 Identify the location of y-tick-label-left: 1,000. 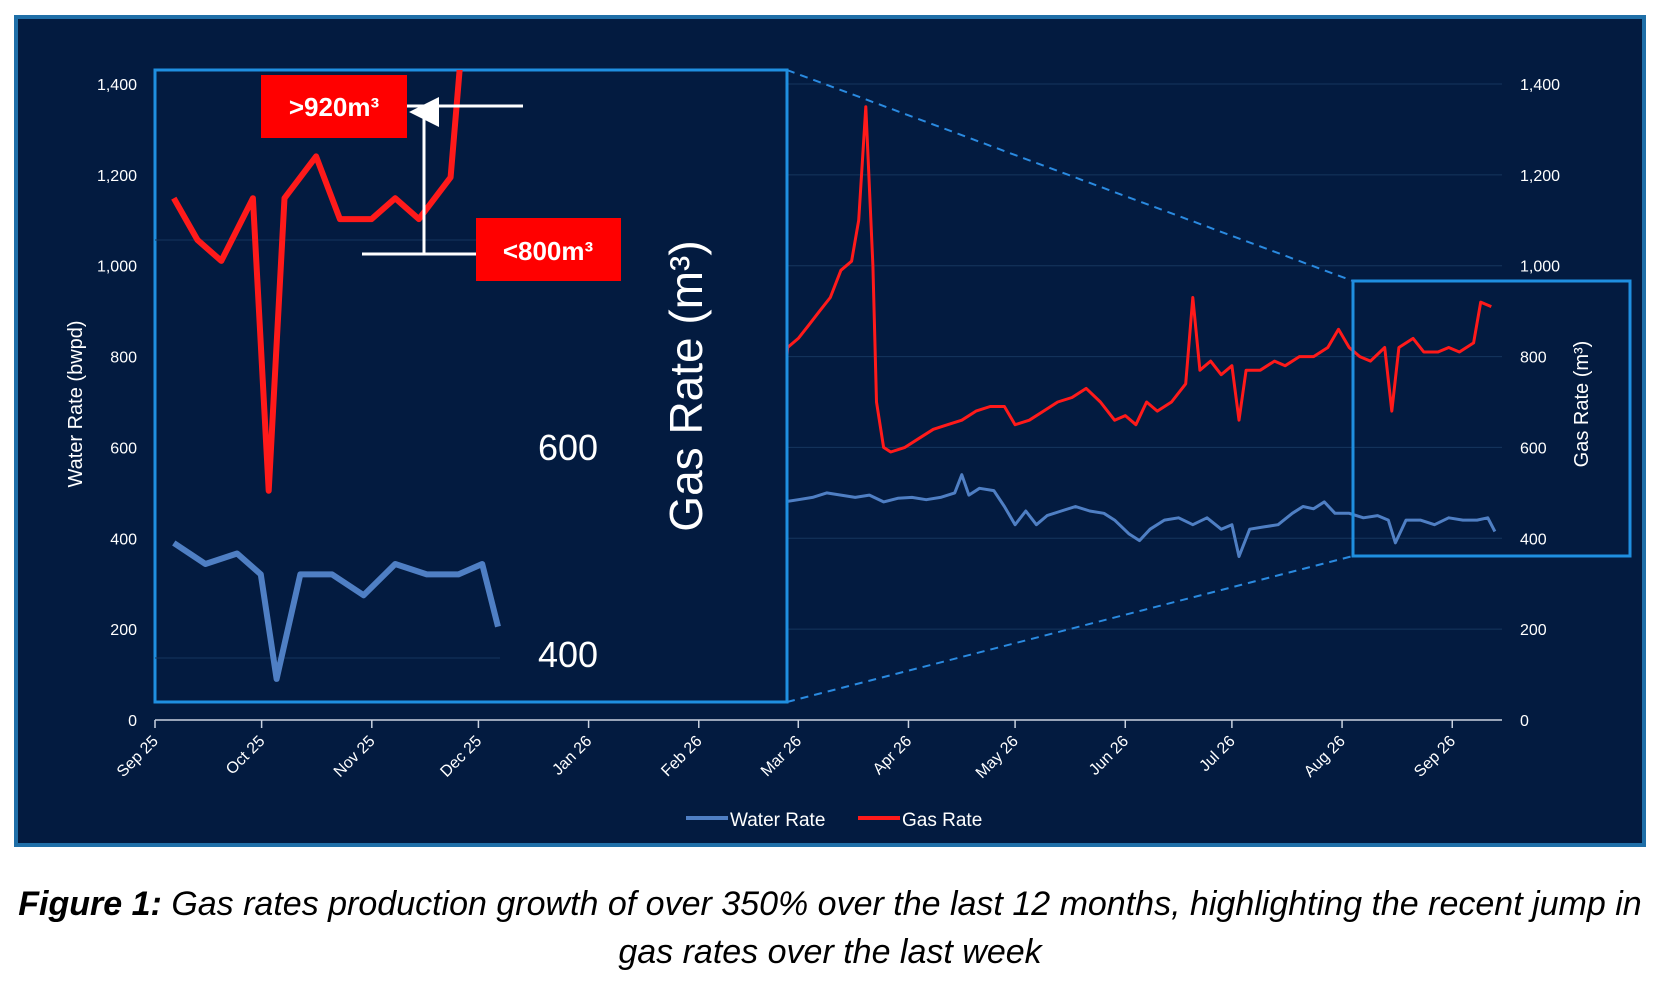
(117, 267).